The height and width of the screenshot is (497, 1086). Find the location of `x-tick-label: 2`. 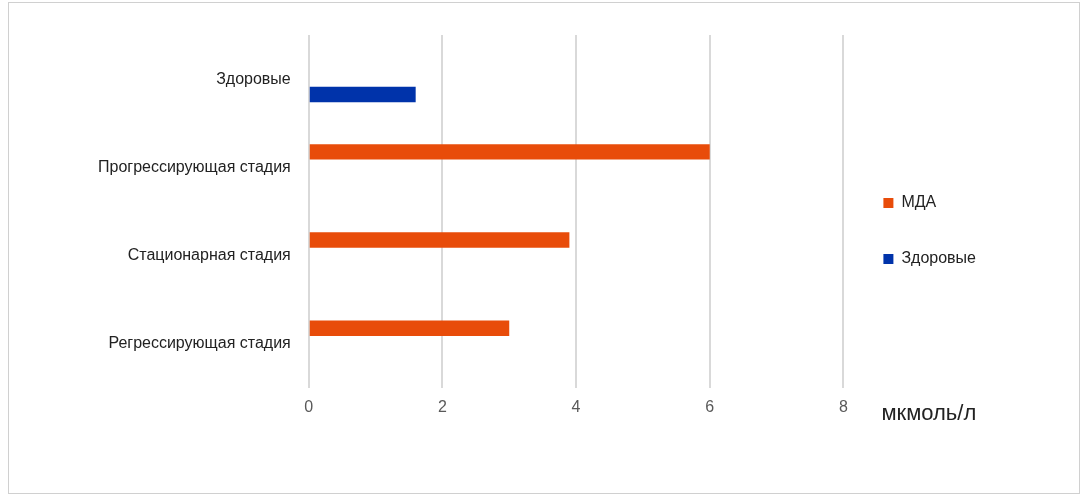

x-tick-label: 2 is located at coordinates (442, 406).